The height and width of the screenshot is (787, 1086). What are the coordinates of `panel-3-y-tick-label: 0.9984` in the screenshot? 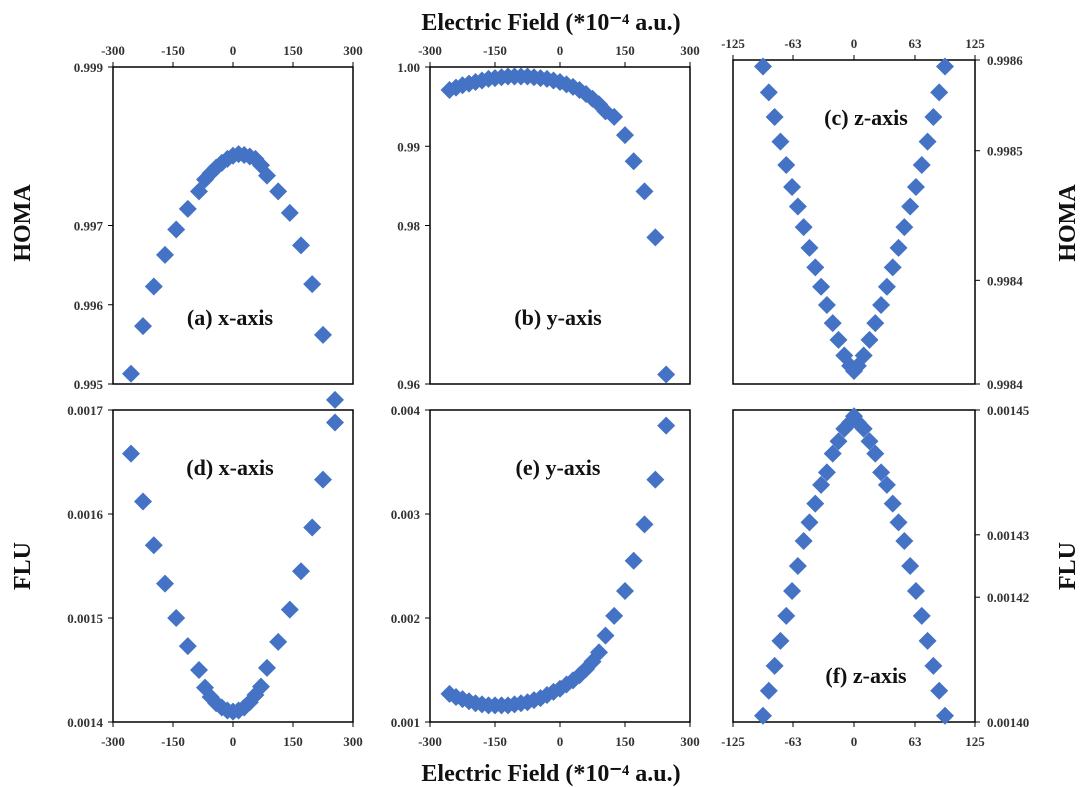 It's located at (1005, 280).